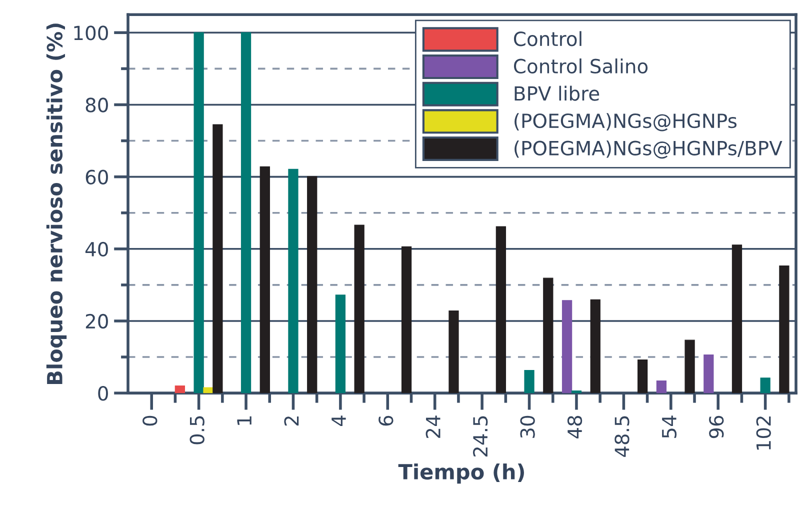 This screenshot has height=522, width=800. Describe the element at coordinates (548, 38) in the screenshot. I see `legend-label: Control` at that location.